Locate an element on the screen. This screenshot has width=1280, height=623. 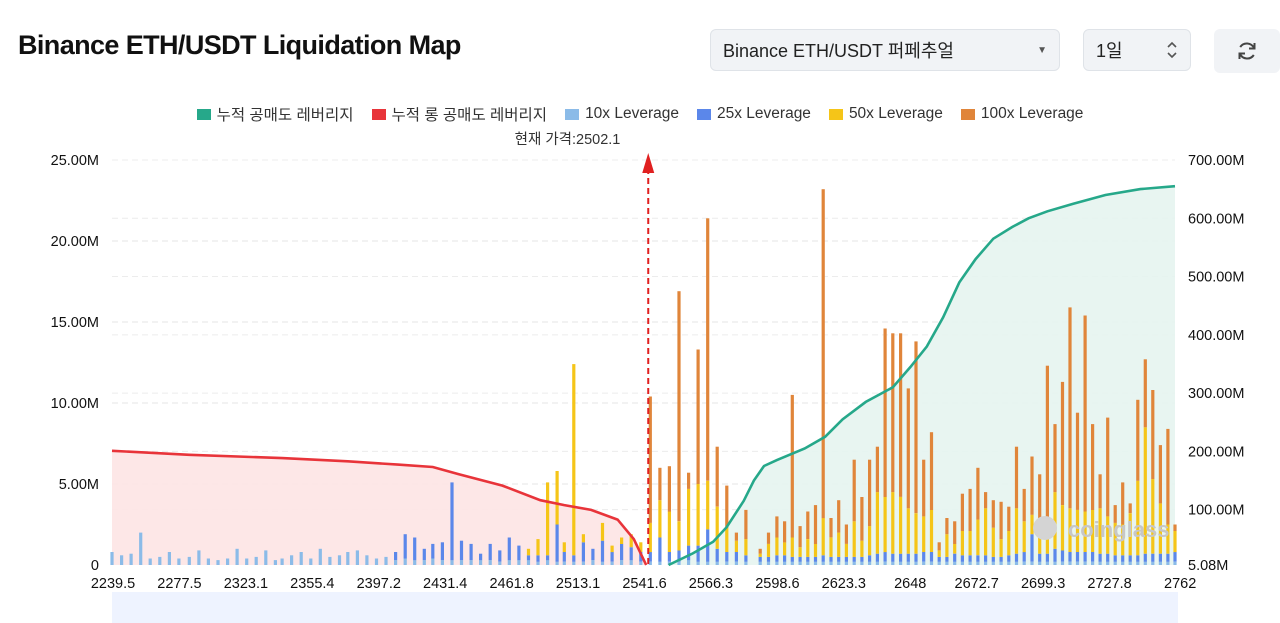
x-tick-label: 2762 is located at coordinates (1180, 584).